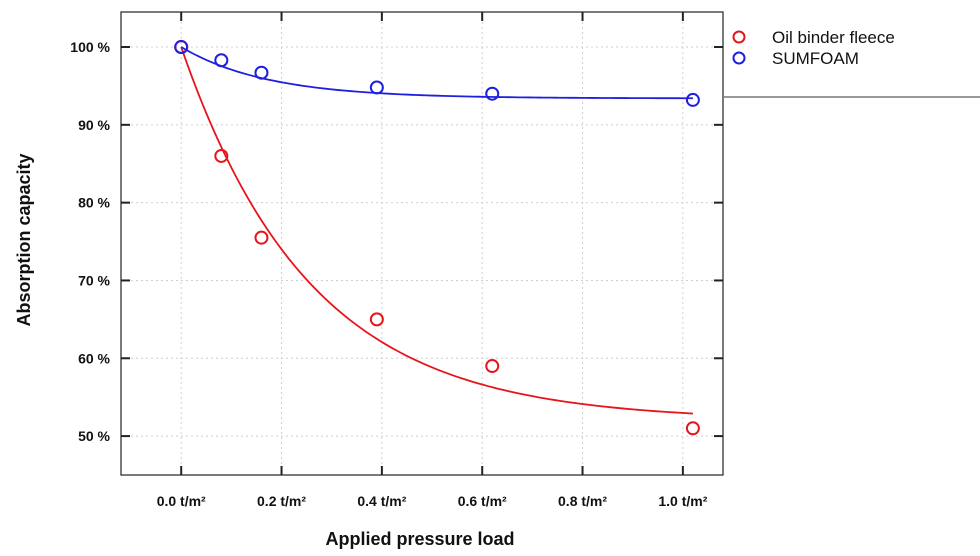 The width and height of the screenshot is (980, 556). What do you see at coordinates (482, 501) in the screenshot?
I see `x-tick-label: 0.6 t/m²` at bounding box center [482, 501].